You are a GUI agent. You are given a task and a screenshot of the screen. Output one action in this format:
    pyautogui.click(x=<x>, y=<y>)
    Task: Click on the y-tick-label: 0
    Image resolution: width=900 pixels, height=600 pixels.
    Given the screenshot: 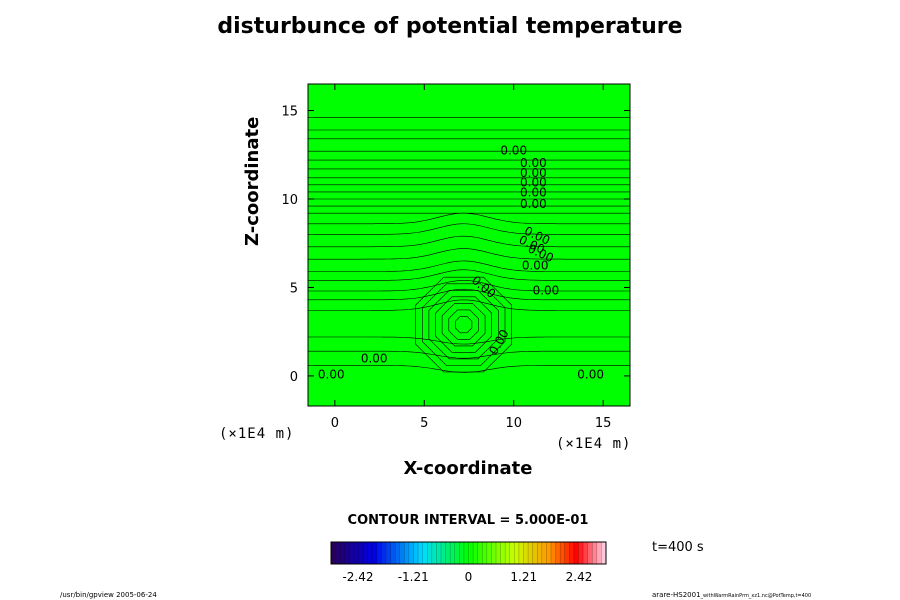 What is the action you would take?
    pyautogui.click(x=294, y=377)
    